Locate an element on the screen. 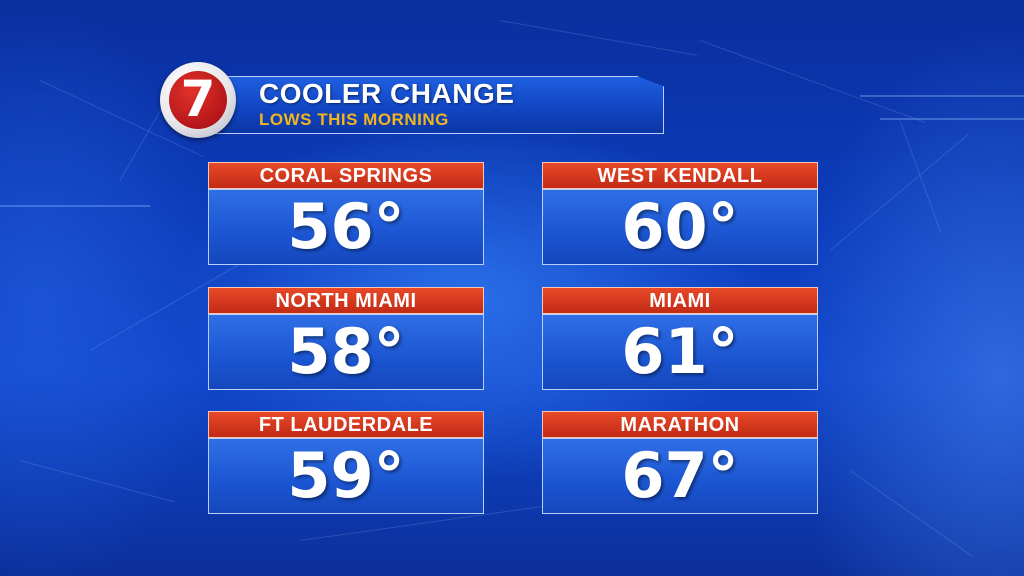 The width and height of the screenshot is (1024, 576). city-card-north-miami: NORTH MIAMI 58° is located at coordinates (346, 339).